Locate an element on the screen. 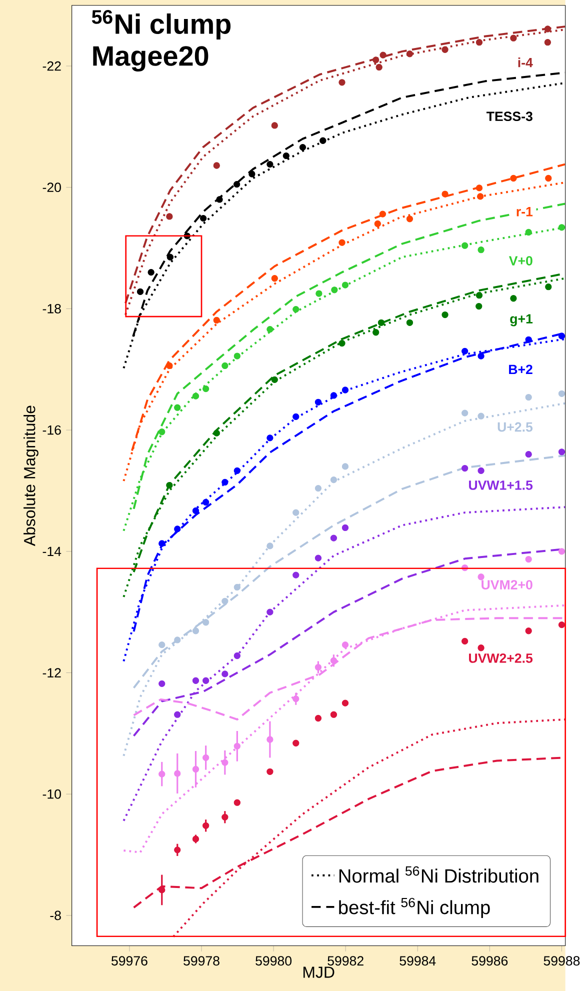 Image resolution: width=585 pixels, height=991 pixels. y-tick-label: -14 is located at coordinates (52, 551).